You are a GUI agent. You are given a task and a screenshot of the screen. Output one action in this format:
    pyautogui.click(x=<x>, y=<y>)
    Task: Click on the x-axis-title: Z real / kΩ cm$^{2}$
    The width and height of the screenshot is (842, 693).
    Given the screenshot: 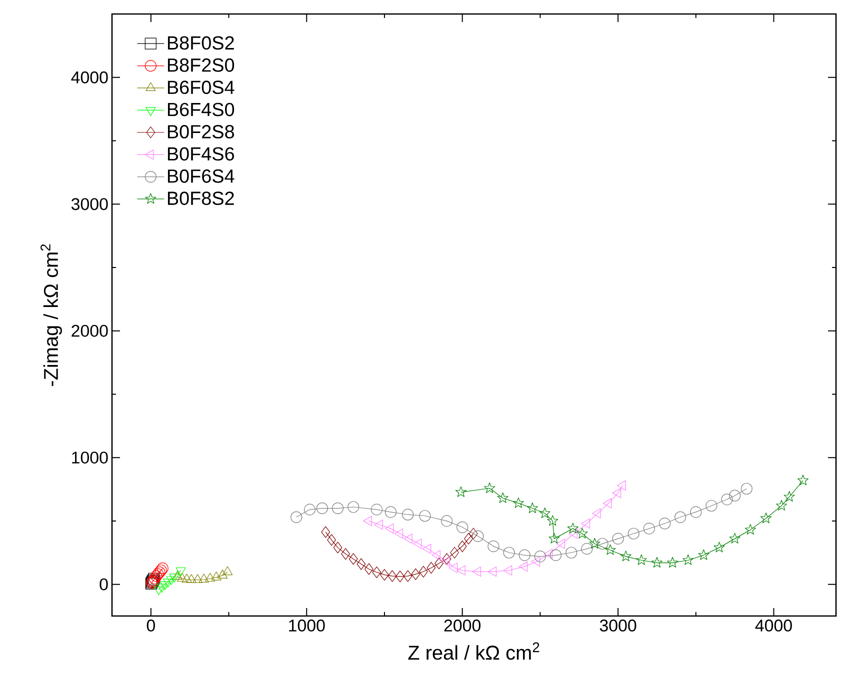 What is the action you would take?
    pyautogui.click(x=474, y=651)
    